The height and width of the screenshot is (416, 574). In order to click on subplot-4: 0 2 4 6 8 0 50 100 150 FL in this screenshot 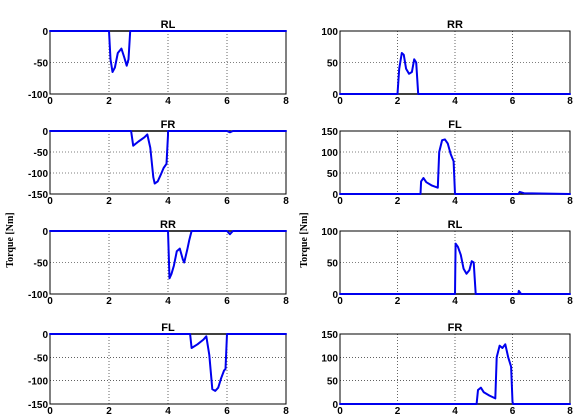, I will do `click(447, 163)`.